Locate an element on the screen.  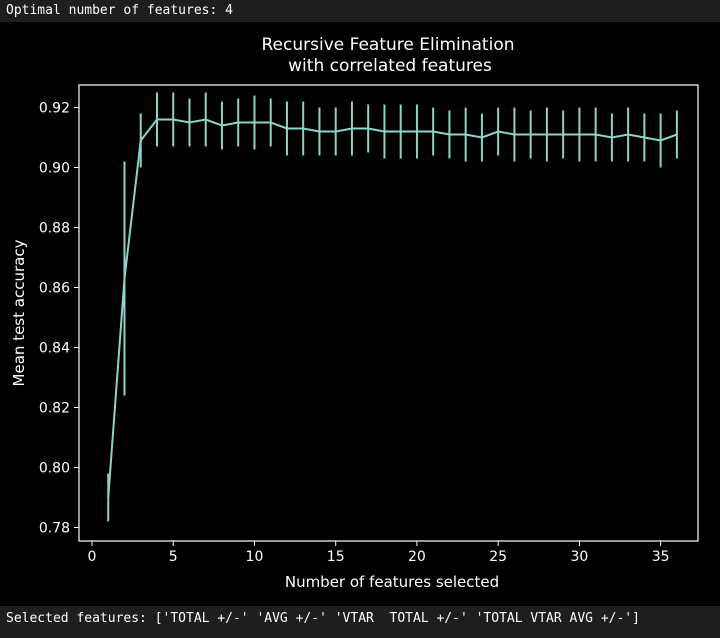
y-axis-label: Mean test accuracy is located at coordinates (19, 312).